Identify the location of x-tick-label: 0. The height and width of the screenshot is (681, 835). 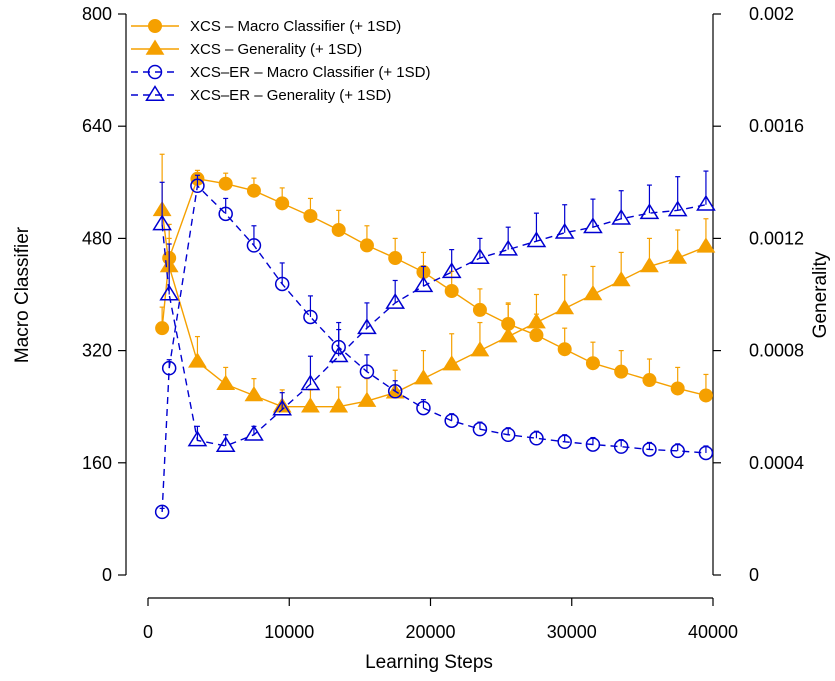
(148, 632).